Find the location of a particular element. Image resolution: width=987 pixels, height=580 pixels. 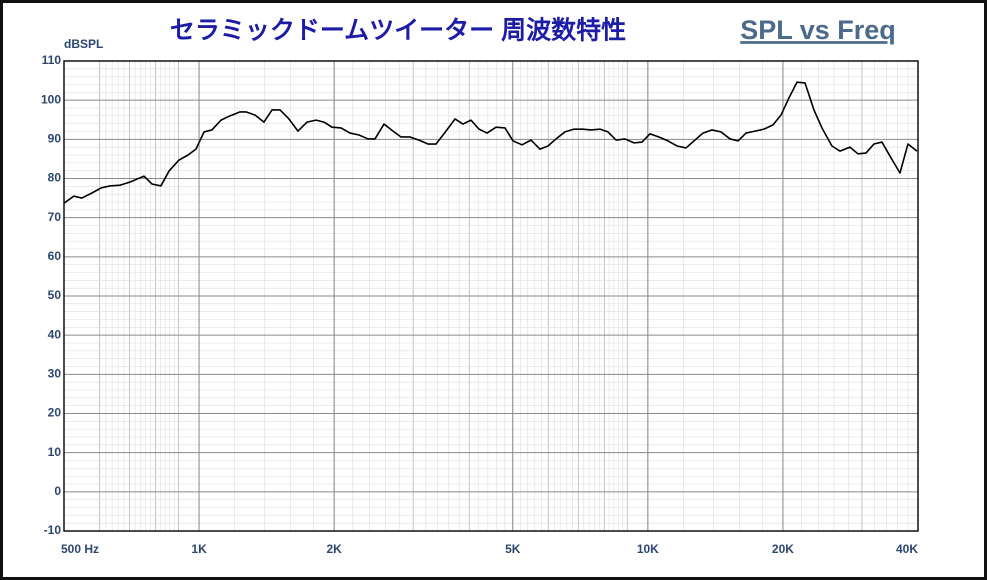

x-tick-label: 2K is located at coordinates (334, 549).